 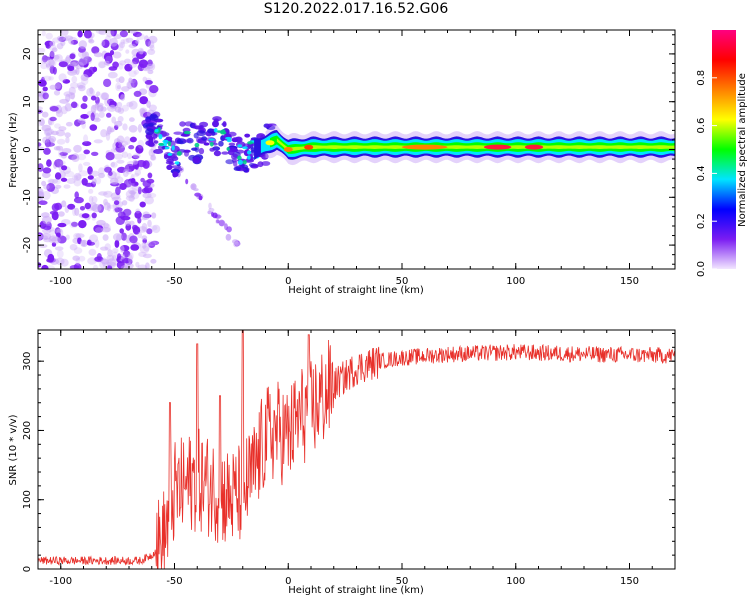 I want to click on x-tick-label: -100, so click(x=60, y=581).